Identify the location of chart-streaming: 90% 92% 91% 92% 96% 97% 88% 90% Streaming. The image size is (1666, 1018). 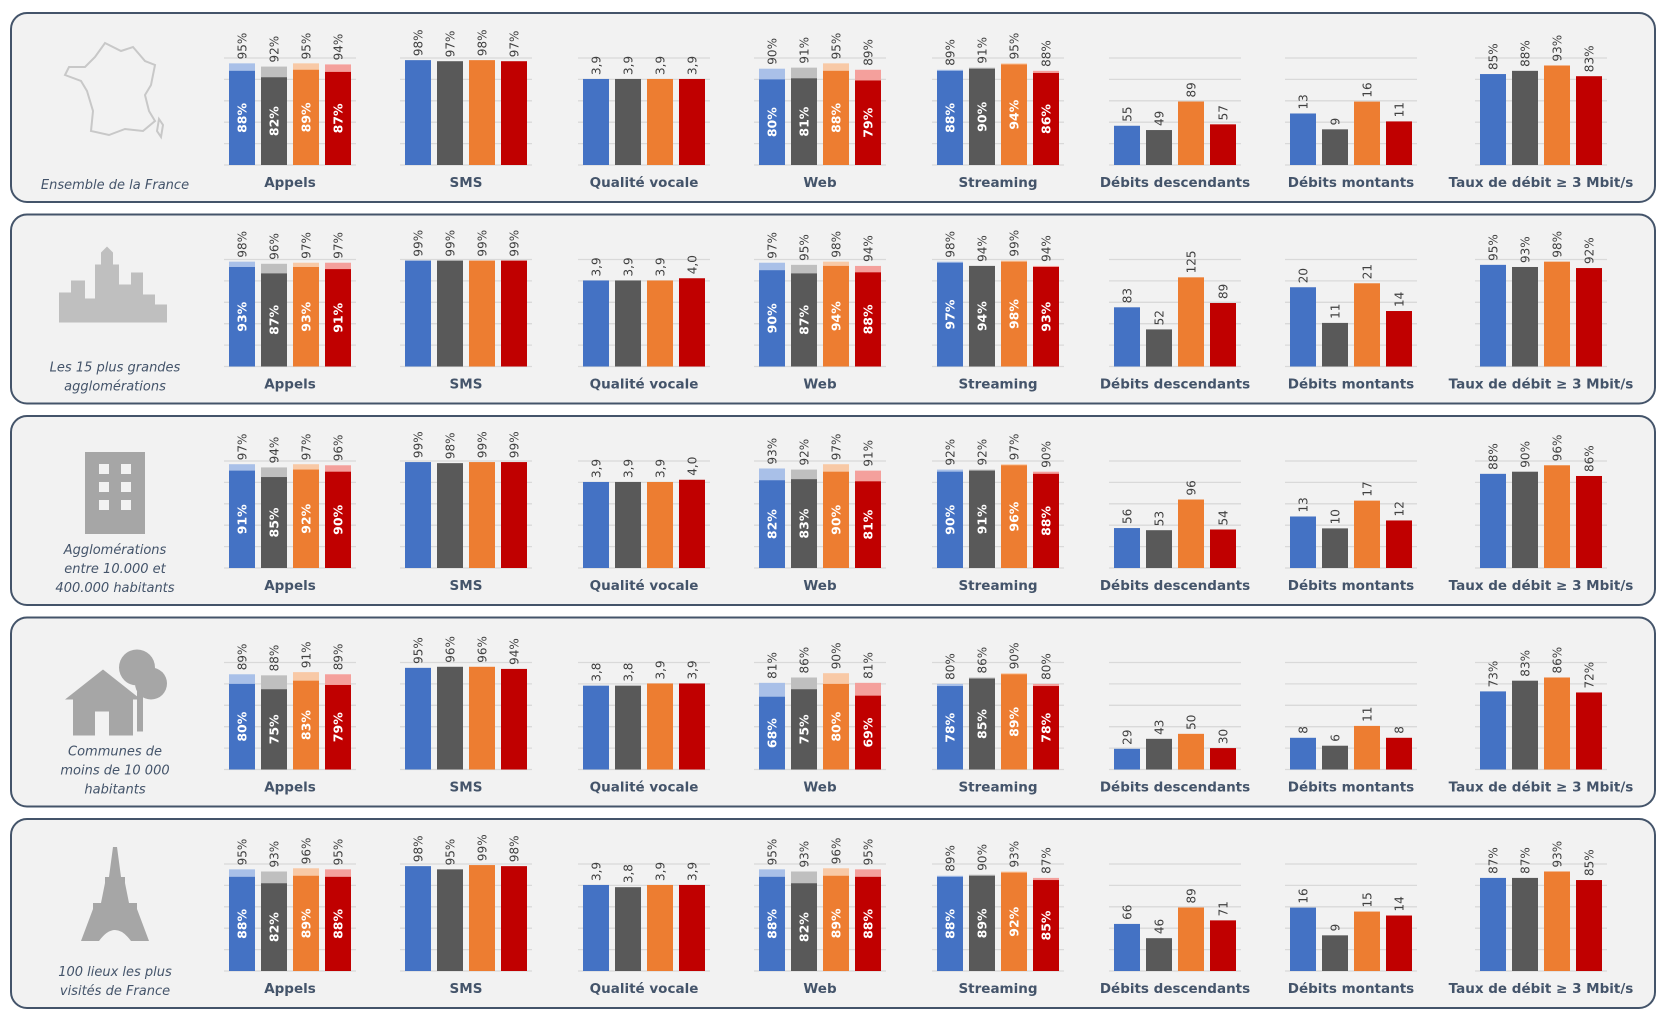
(998, 514).